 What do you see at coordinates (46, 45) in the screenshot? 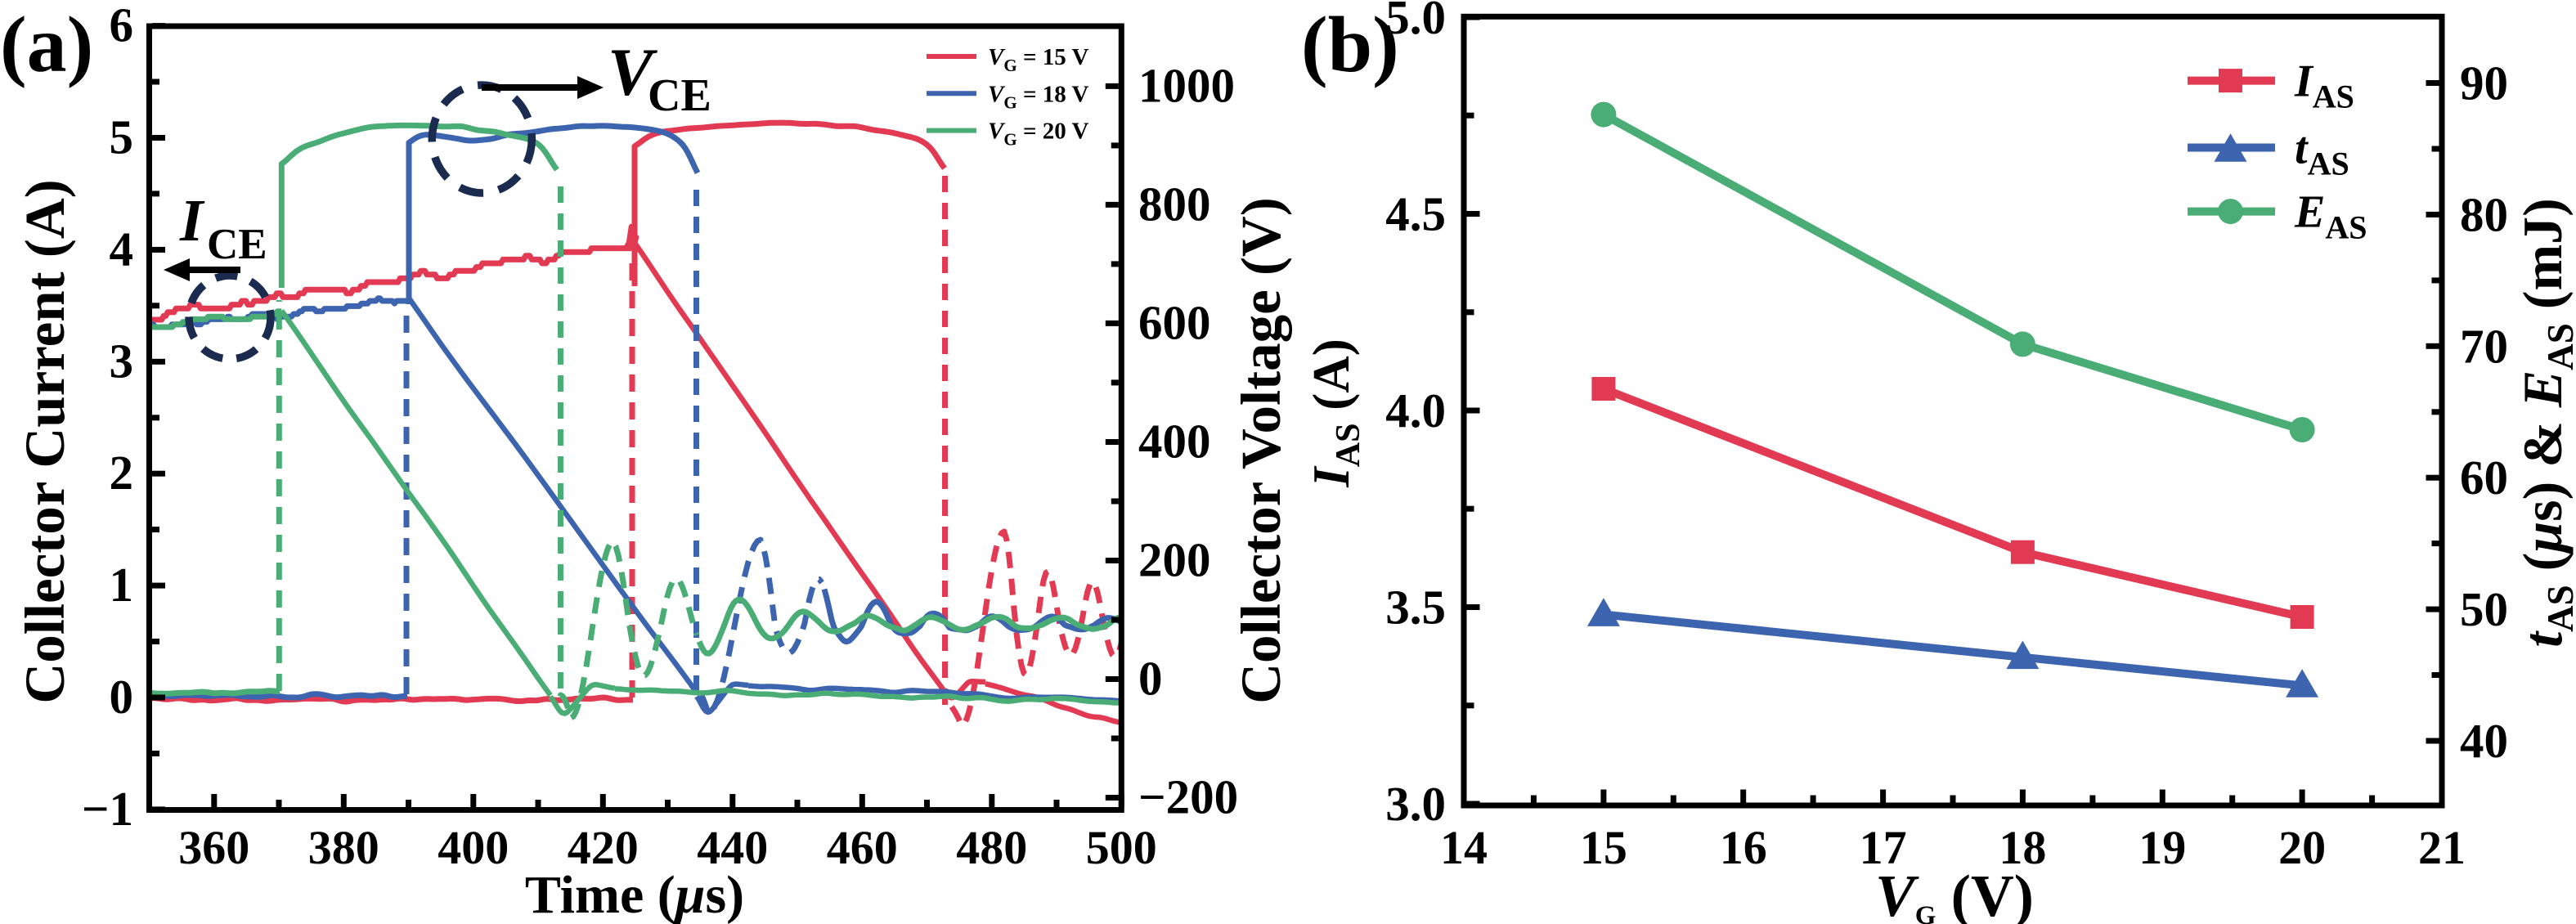
I see `svg-text: (a)` at bounding box center [46, 45].